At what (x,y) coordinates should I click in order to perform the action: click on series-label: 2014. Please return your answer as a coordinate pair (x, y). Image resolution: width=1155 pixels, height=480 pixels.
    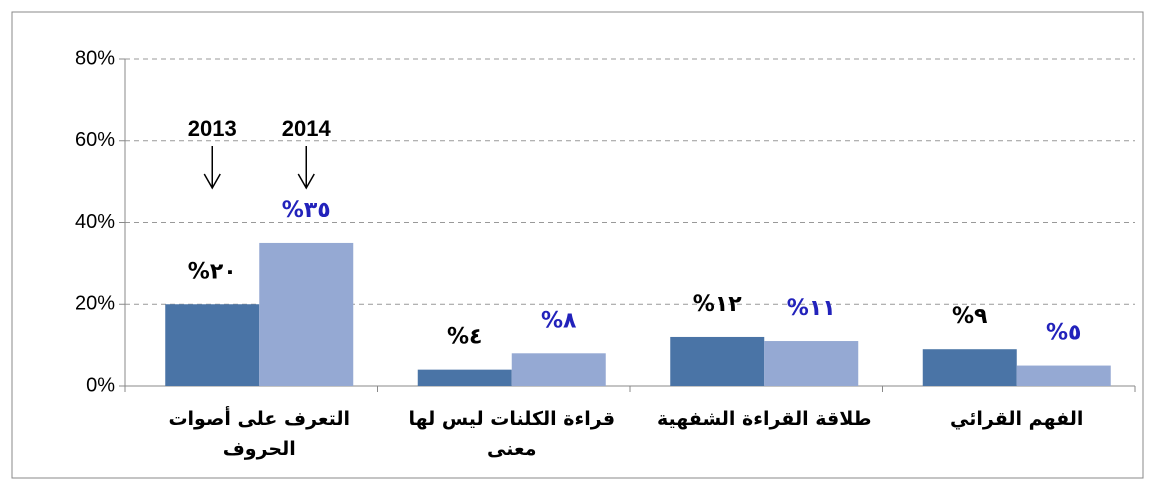
    Looking at the image, I should click on (307, 128).